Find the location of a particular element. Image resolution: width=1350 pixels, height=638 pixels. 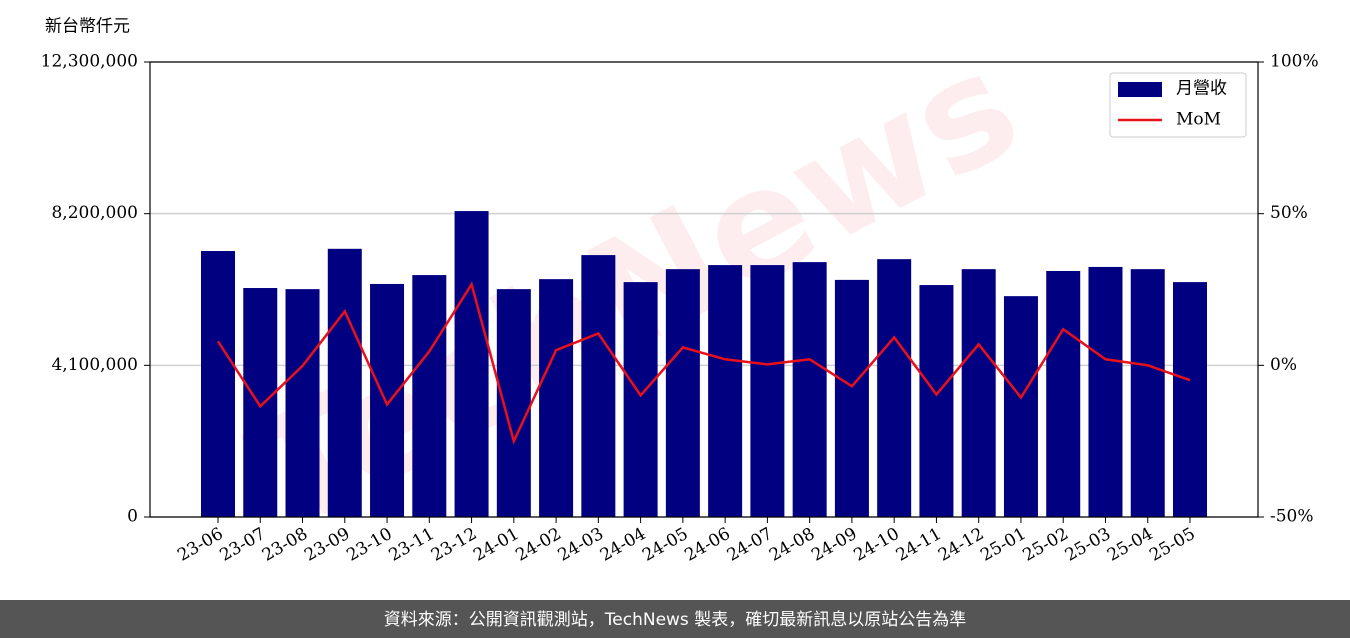

x-tick-label: 24-05 is located at coordinates (665, 545).